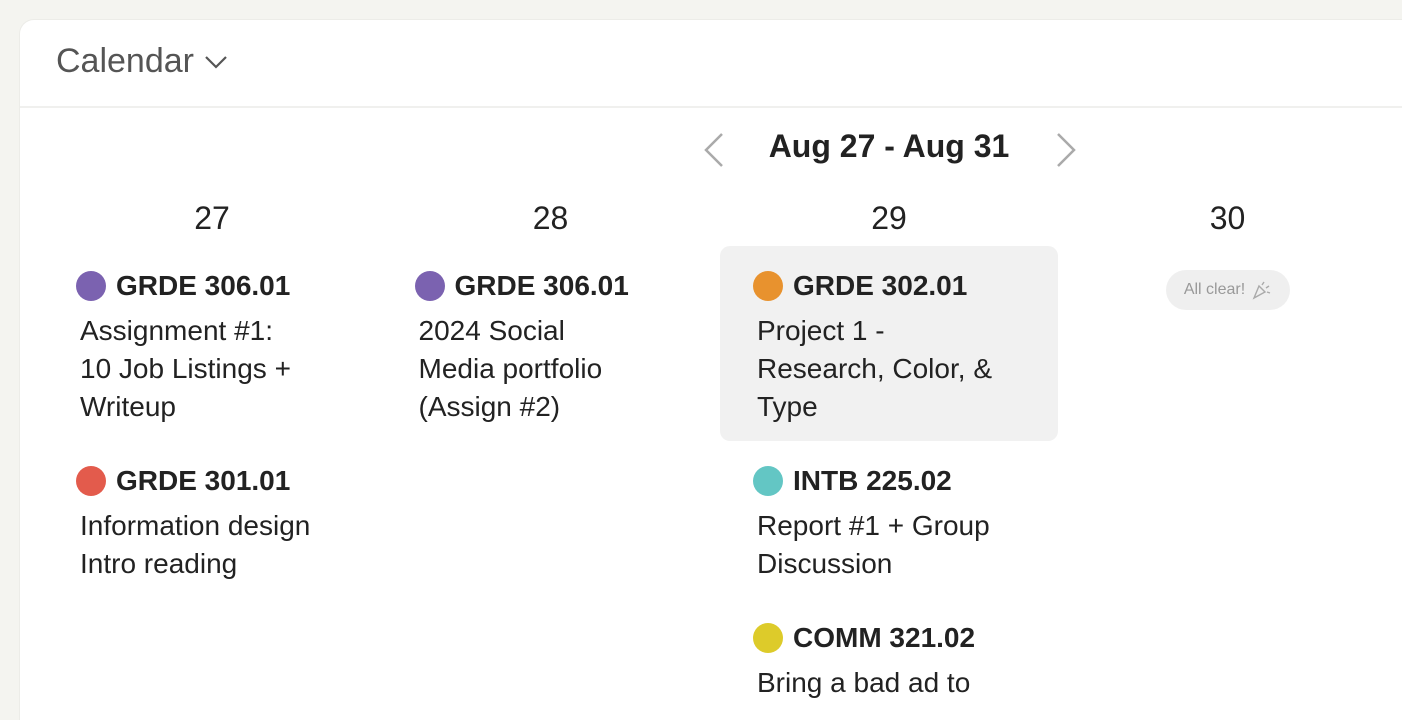 The width and height of the screenshot is (1402, 720). I want to click on day-number: 29, so click(889, 218).